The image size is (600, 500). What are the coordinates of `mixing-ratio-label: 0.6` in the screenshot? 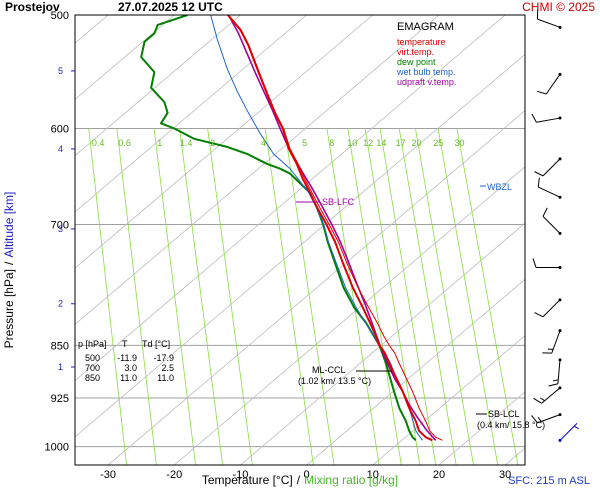 It's located at (124, 143).